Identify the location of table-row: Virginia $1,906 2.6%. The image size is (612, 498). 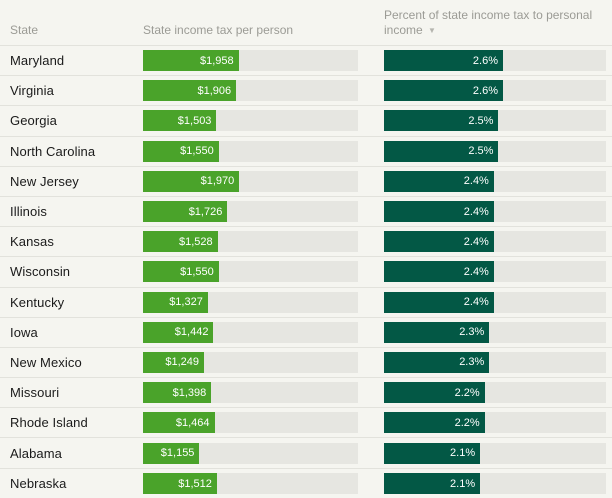
(306, 91).